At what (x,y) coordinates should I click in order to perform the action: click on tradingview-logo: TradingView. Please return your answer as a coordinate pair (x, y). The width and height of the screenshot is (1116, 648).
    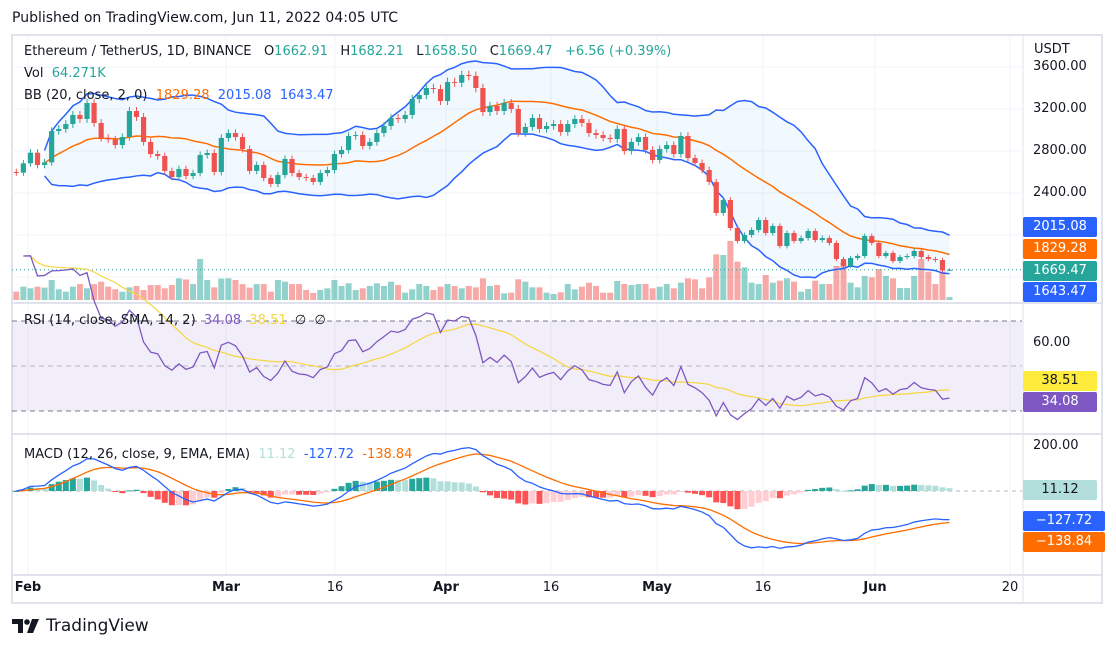
    Looking at the image, I should click on (80, 626).